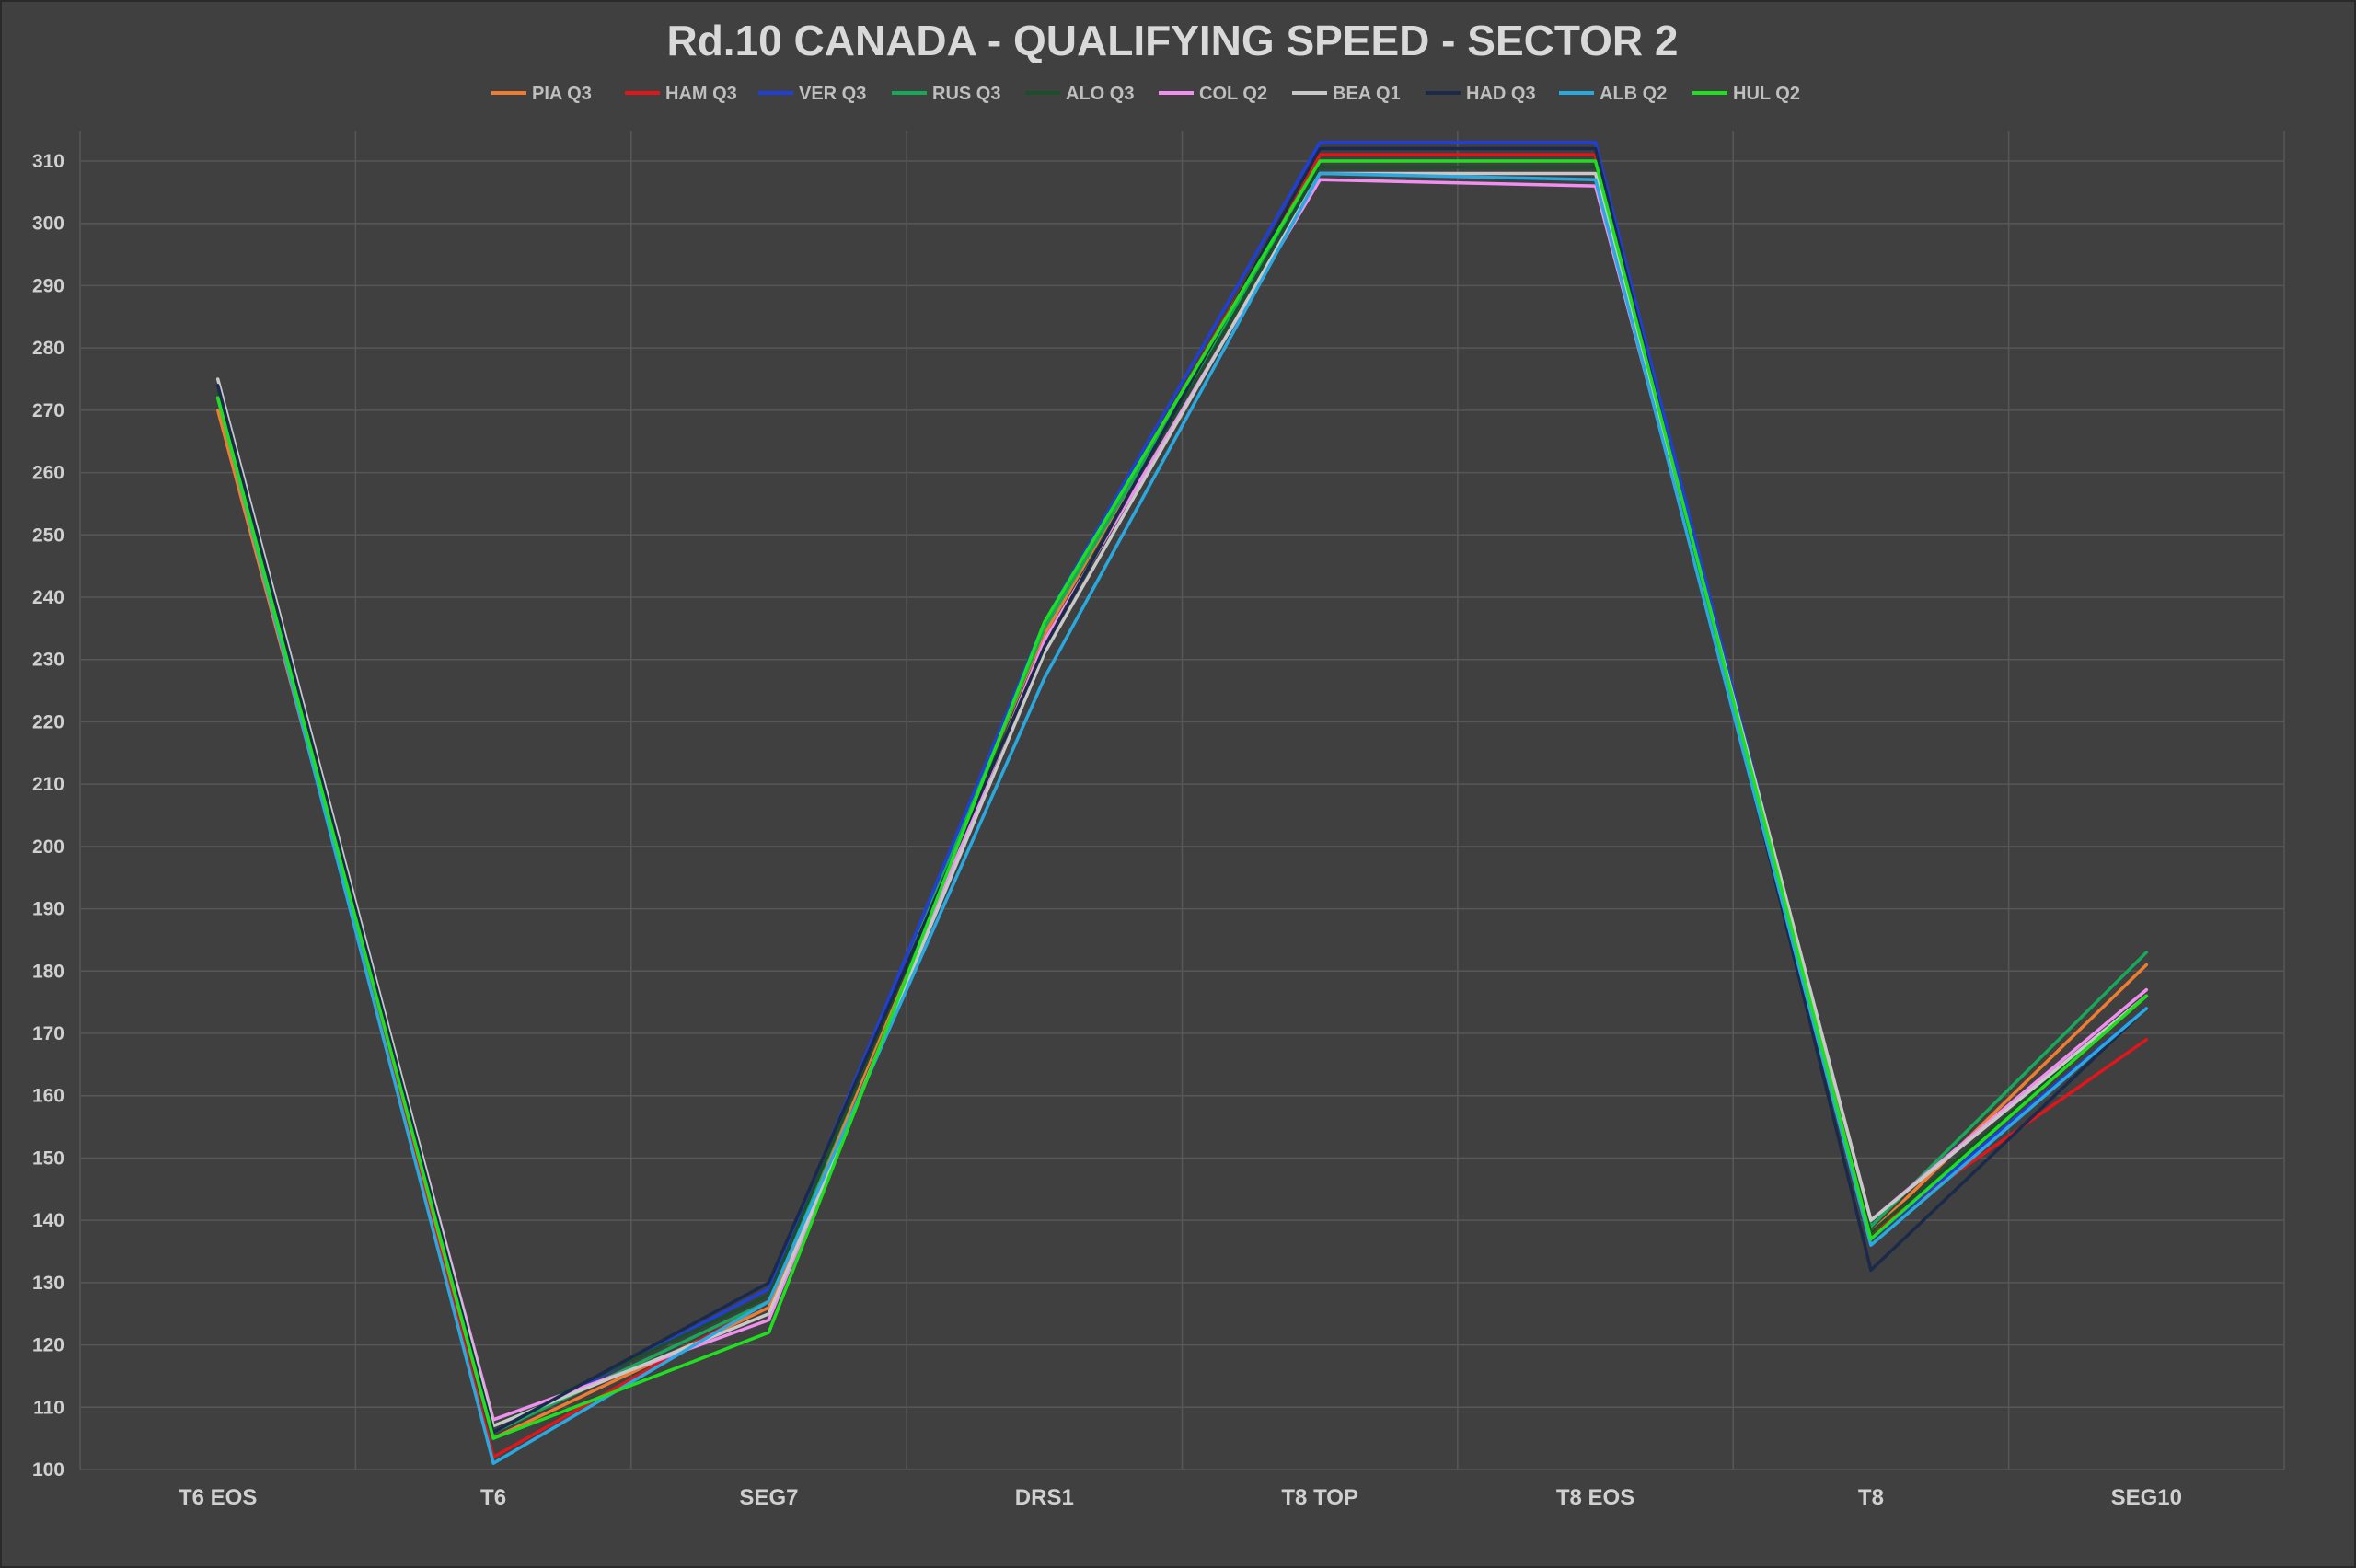  Describe the element at coordinates (1595, 1497) in the screenshot. I see `x-tick-label: T8 EOS` at that location.